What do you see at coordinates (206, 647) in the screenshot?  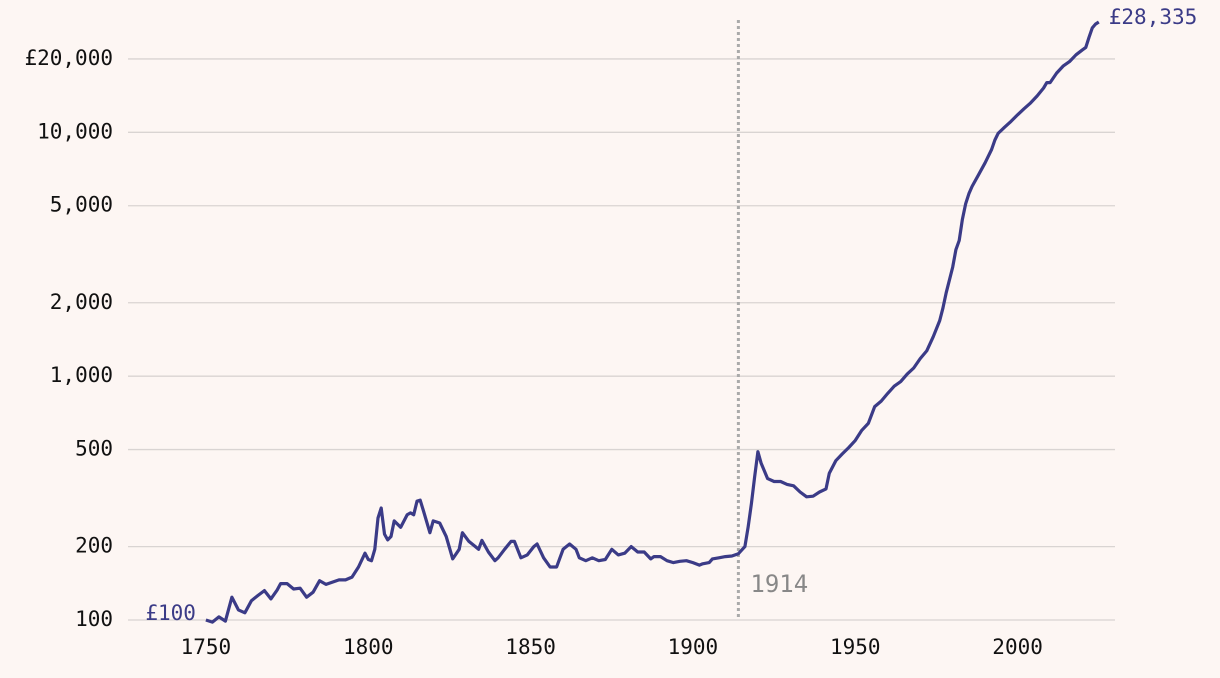 I see `x-tick-label: 1750` at bounding box center [206, 647].